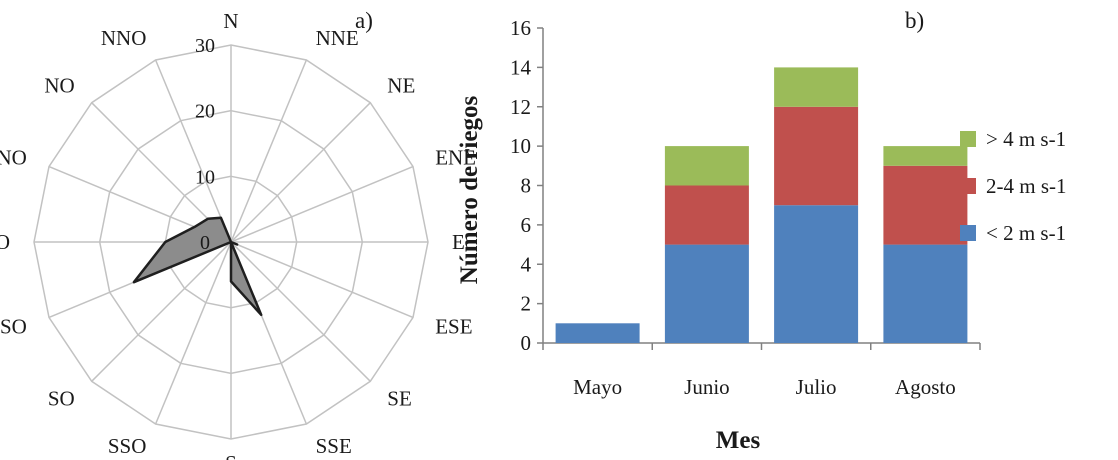 The image size is (1118, 460). What do you see at coordinates (205, 144) in the screenshot?
I see `radar-ring-labels: 0 10 20 30` at bounding box center [205, 144].